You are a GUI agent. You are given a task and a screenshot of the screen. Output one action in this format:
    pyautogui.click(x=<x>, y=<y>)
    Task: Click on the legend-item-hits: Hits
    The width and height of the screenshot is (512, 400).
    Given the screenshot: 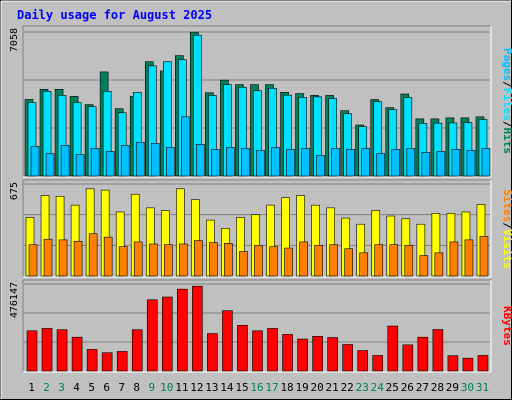 What is the action you would take?
    pyautogui.click(x=506, y=141)
    